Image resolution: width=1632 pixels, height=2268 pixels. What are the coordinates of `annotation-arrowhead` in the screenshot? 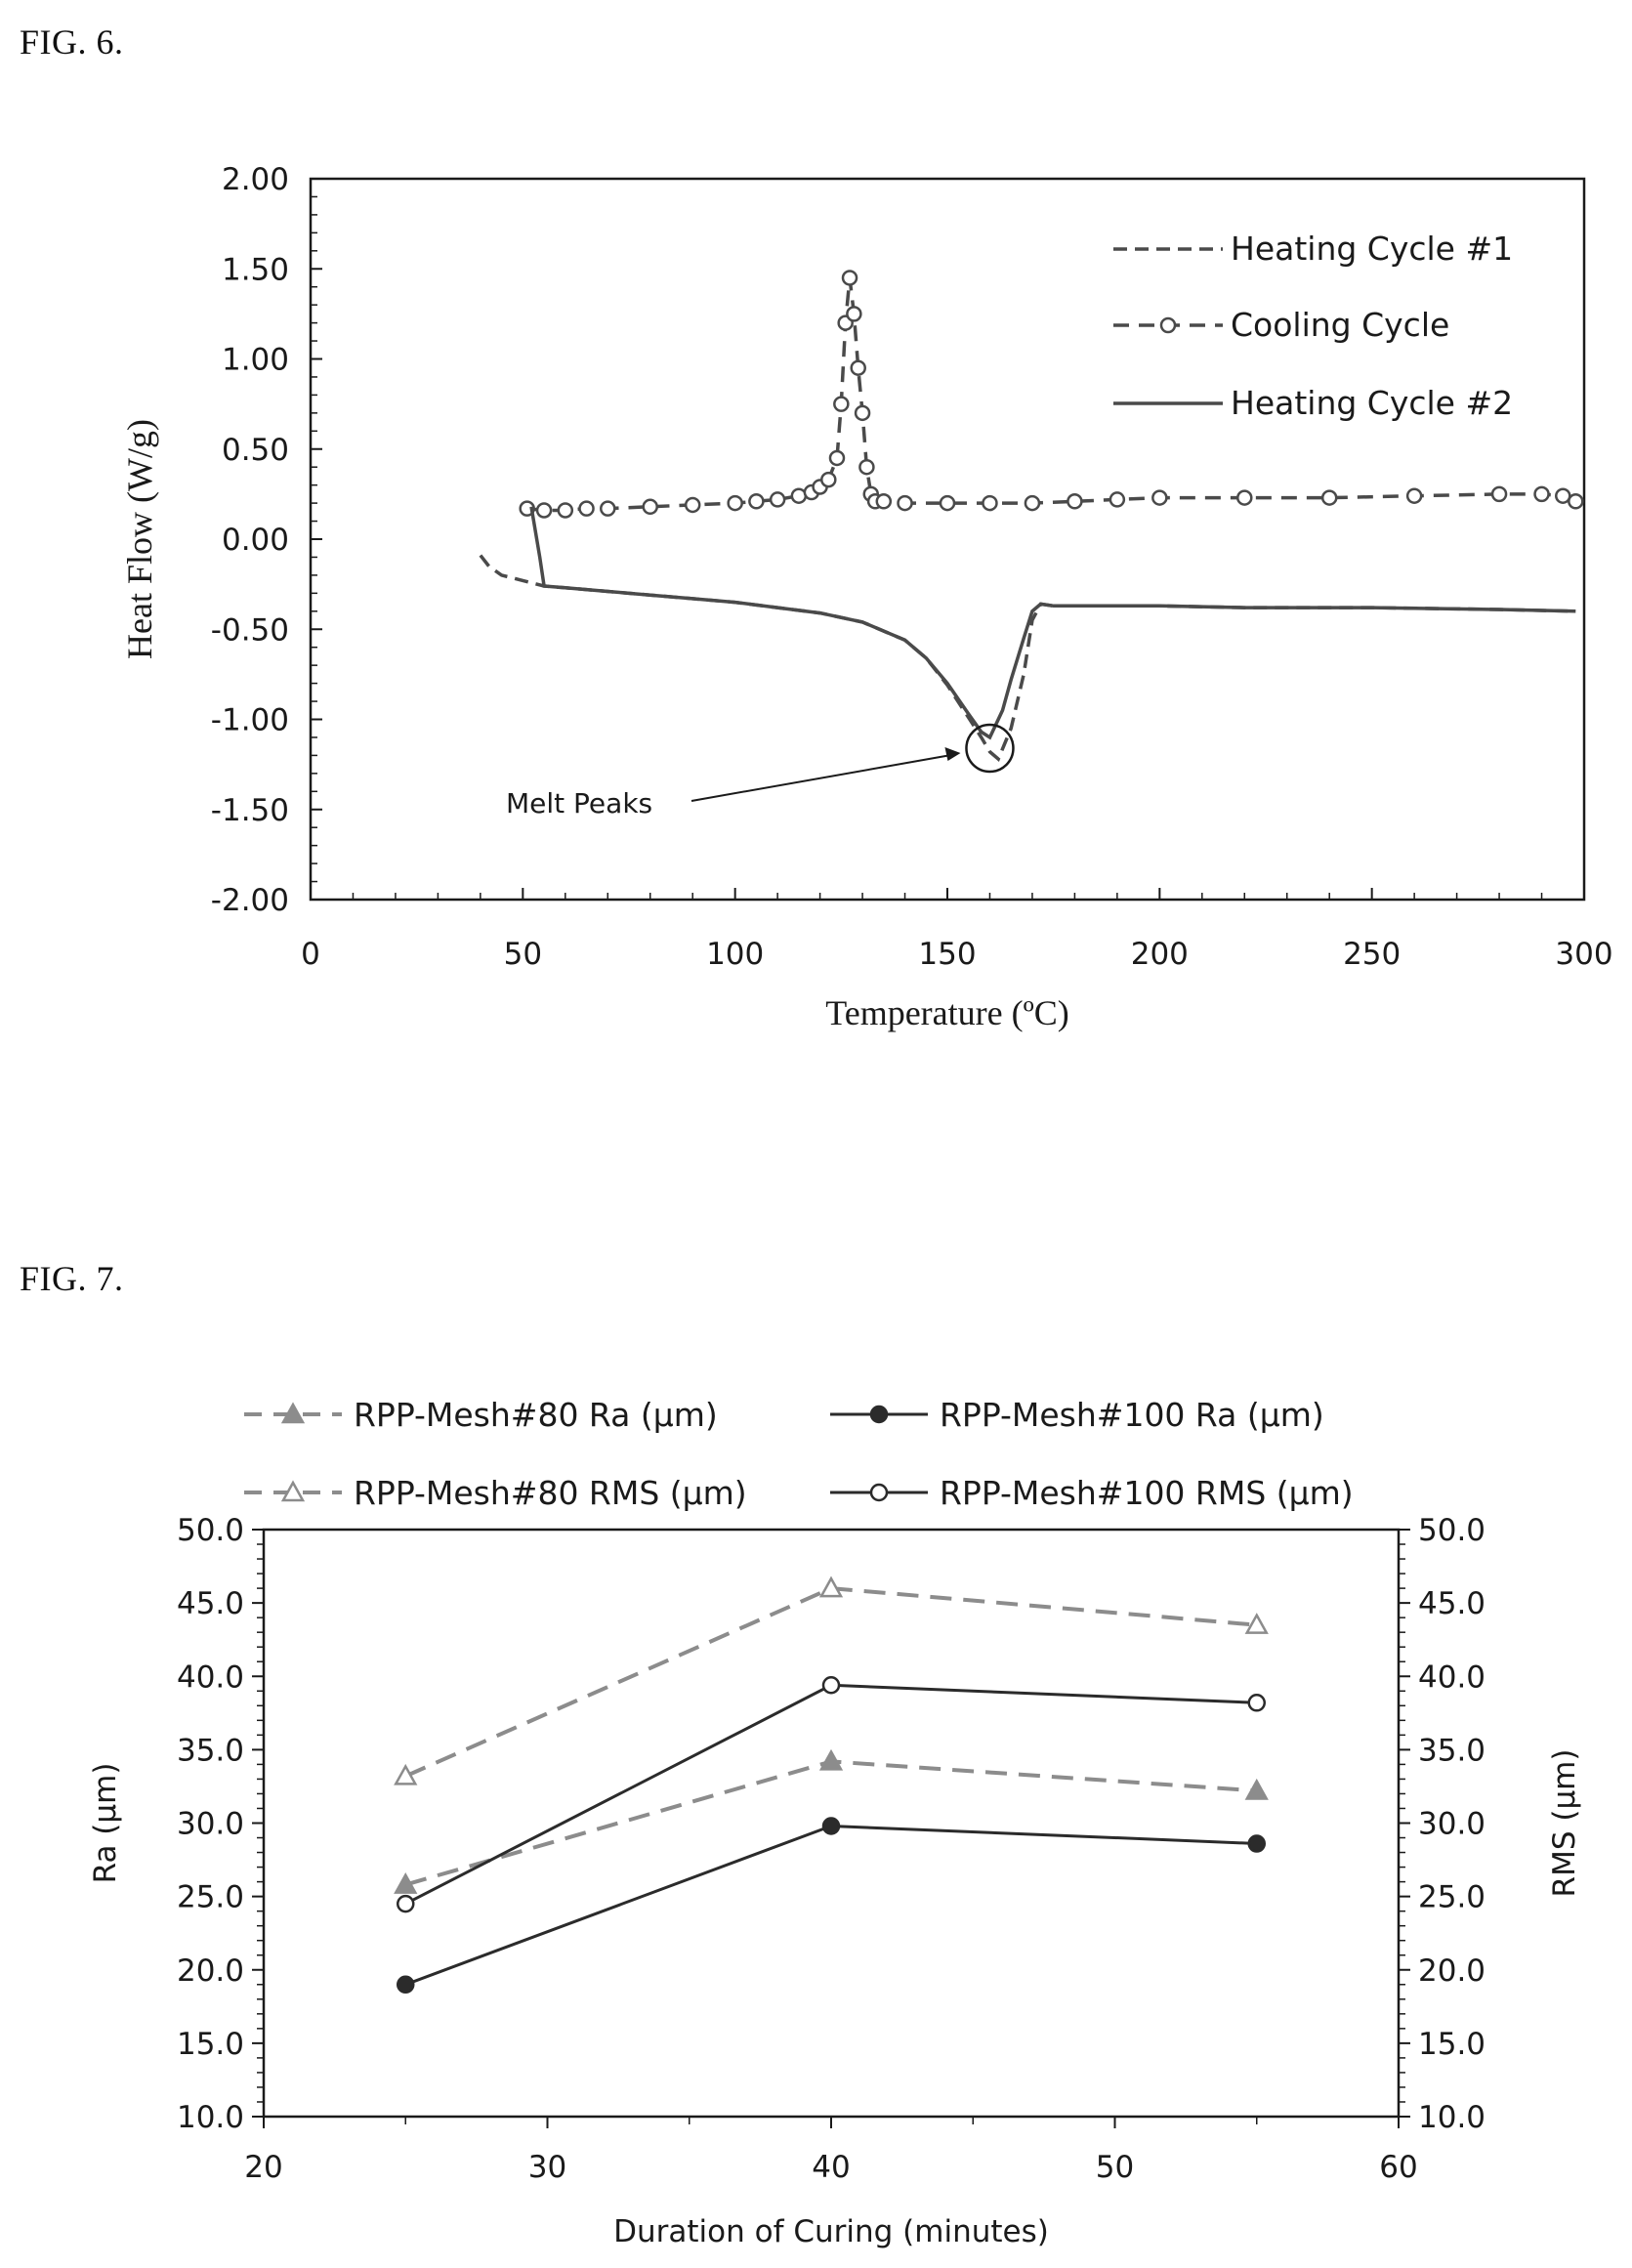 It's located at (952, 754).